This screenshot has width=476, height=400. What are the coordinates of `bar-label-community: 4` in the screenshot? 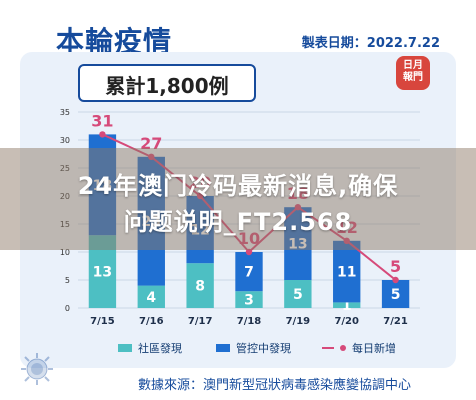 It's located at (151, 298).